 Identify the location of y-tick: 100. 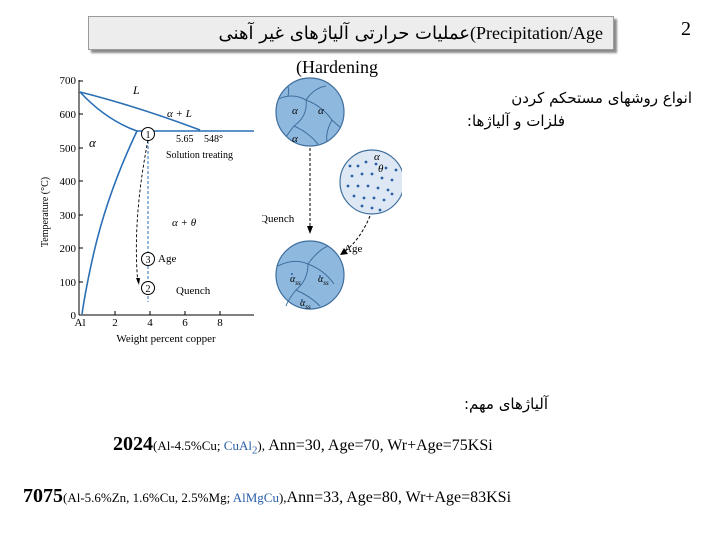
(68, 283).